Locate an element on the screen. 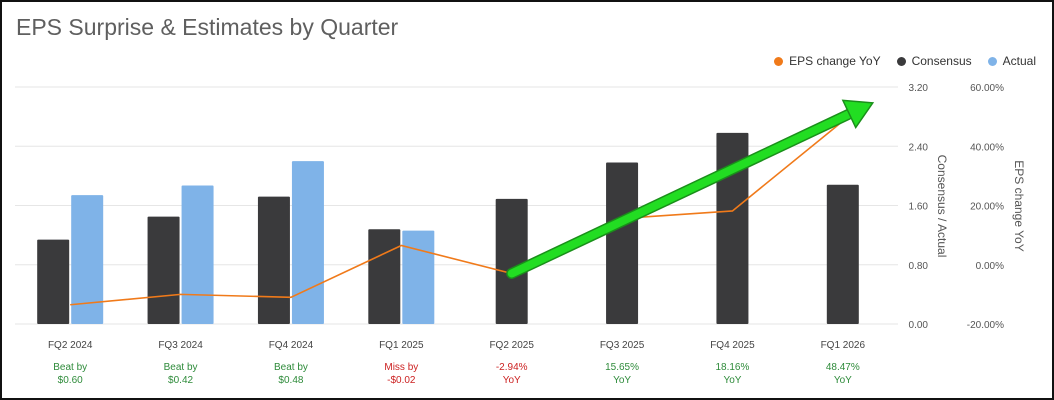  x-tick-label: FQ2 2025 is located at coordinates (511, 345).